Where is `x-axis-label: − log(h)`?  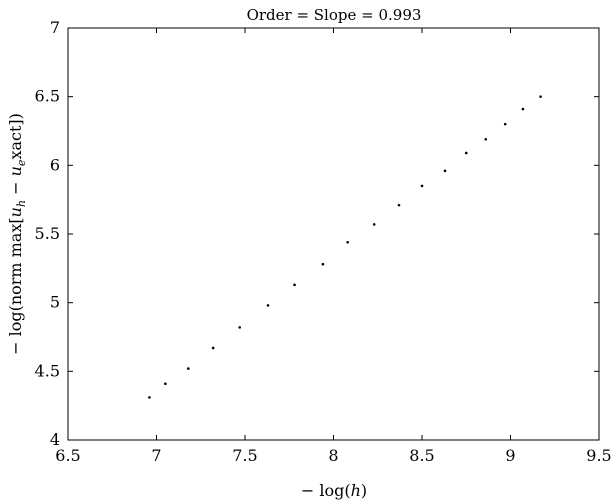
x-axis-label: − log(h) is located at coordinates (334, 490).